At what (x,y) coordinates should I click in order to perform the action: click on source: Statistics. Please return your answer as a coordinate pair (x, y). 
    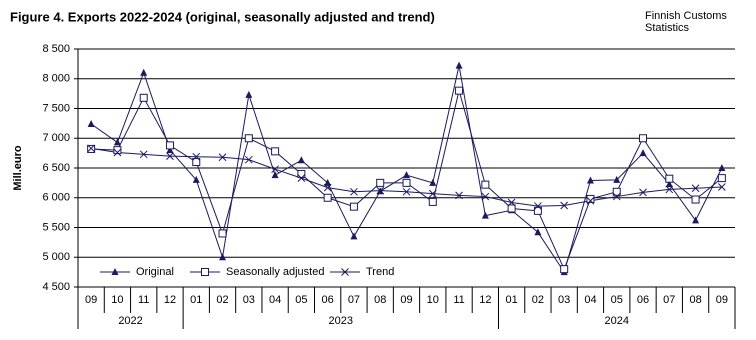
    Looking at the image, I should click on (667, 28).